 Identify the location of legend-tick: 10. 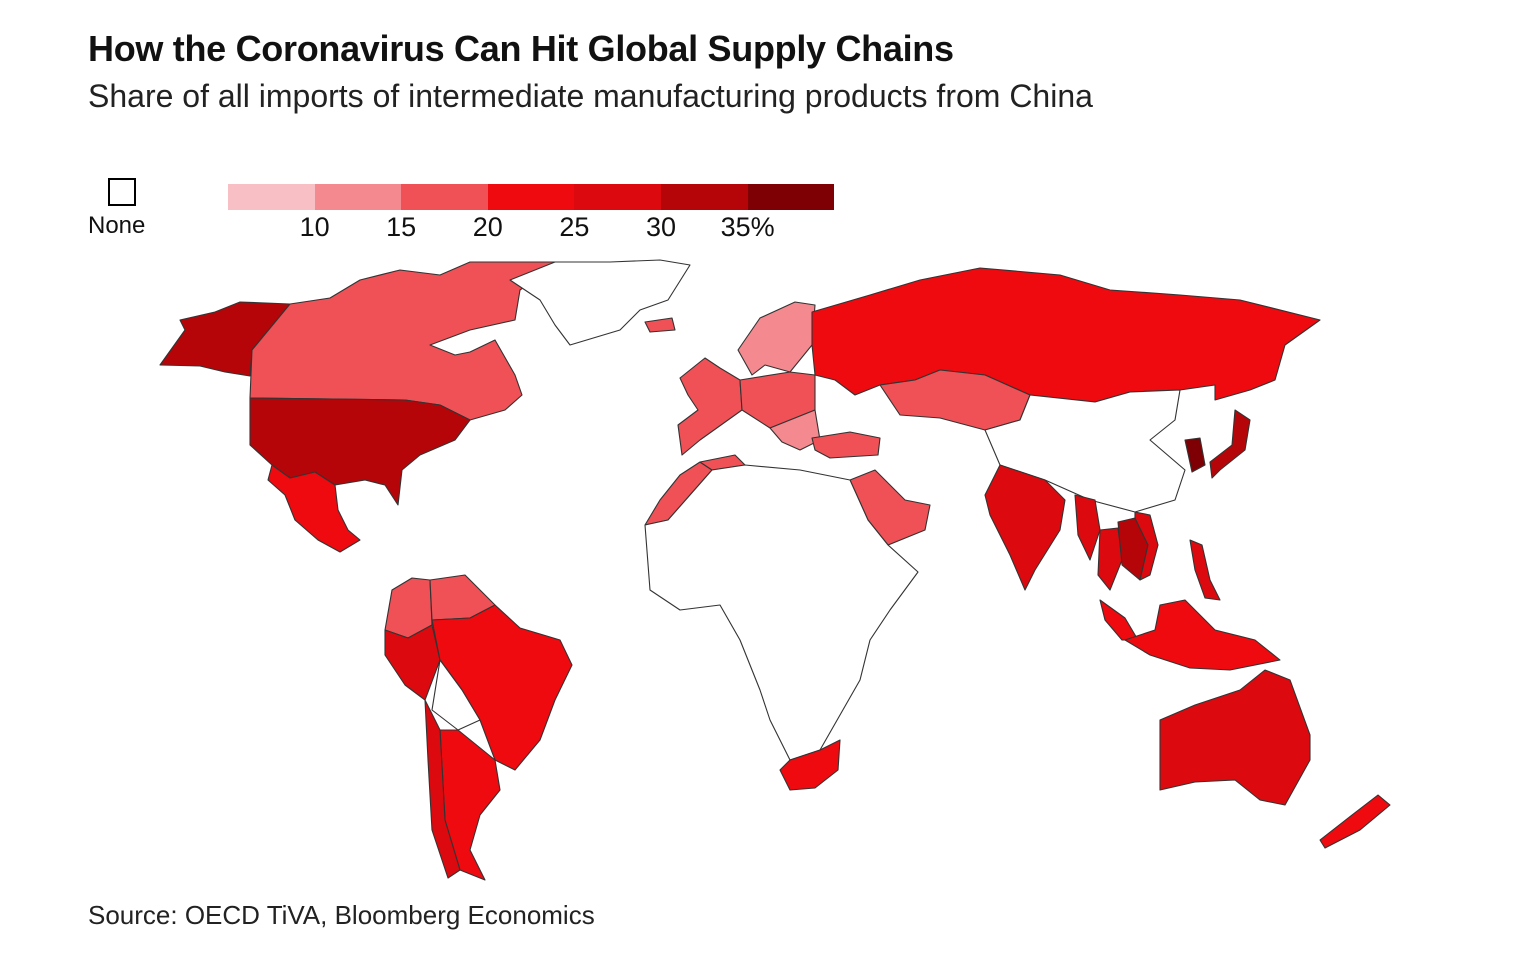
(314, 227).